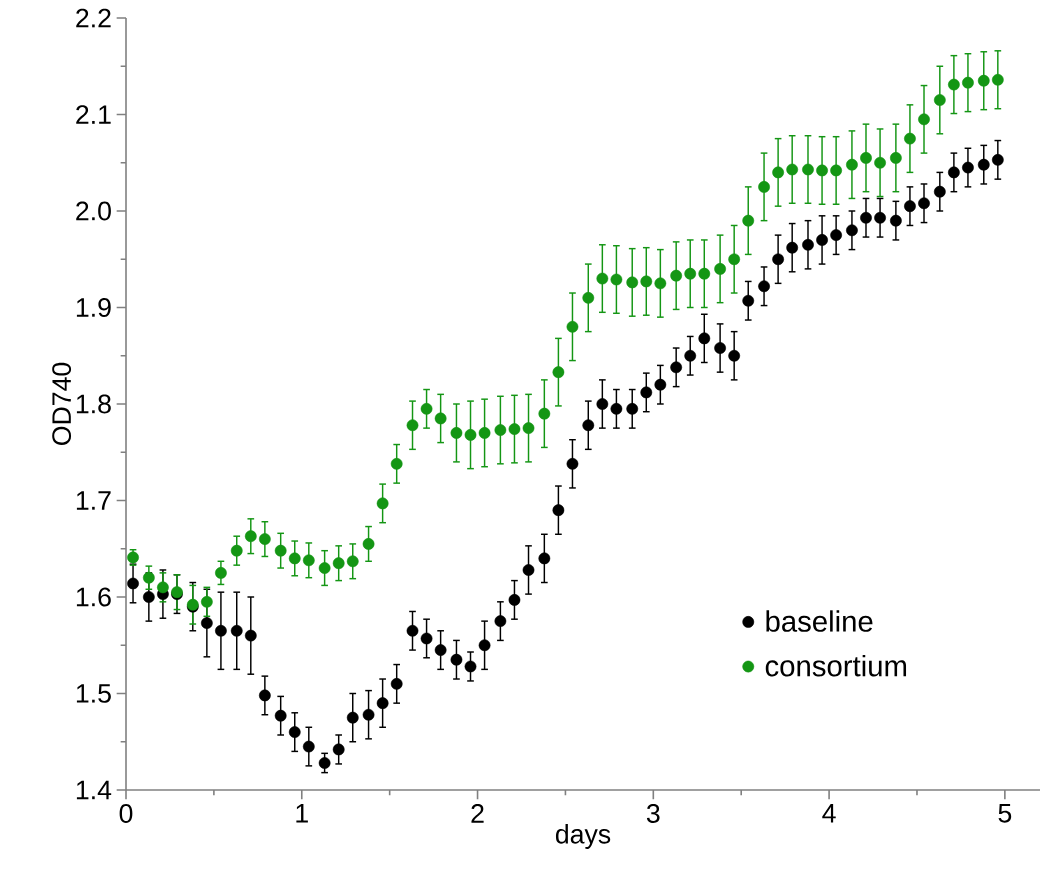 This screenshot has width=1041, height=888. What do you see at coordinates (477, 813) in the screenshot?
I see `x-tick-label: 2` at bounding box center [477, 813].